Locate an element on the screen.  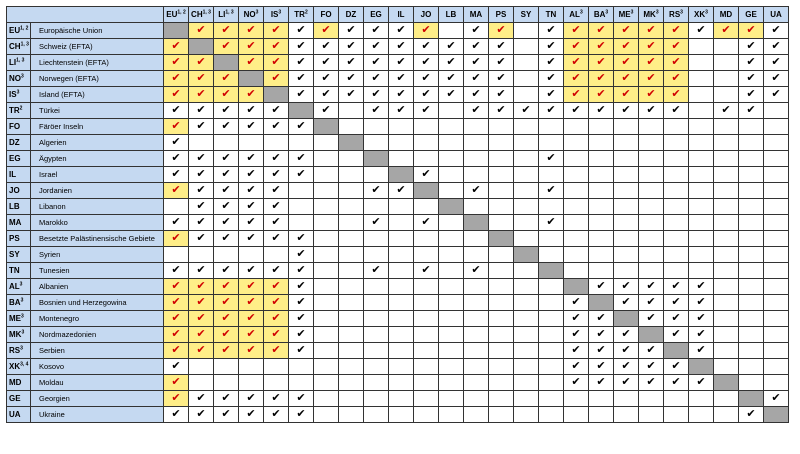
row-country-name: Moldau is located at coordinates (97, 382).